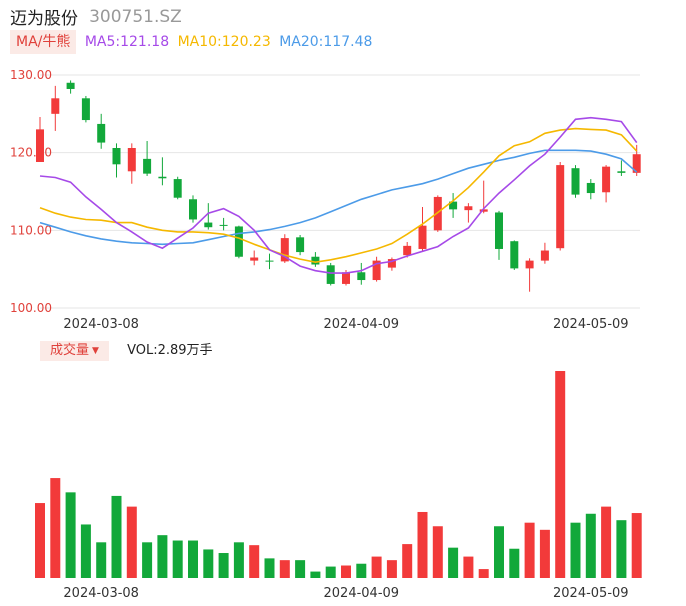 The height and width of the screenshot is (606, 686). Describe the element at coordinates (101, 324) in the screenshot. I see `price-x-tick: 2024-03-08` at that location.